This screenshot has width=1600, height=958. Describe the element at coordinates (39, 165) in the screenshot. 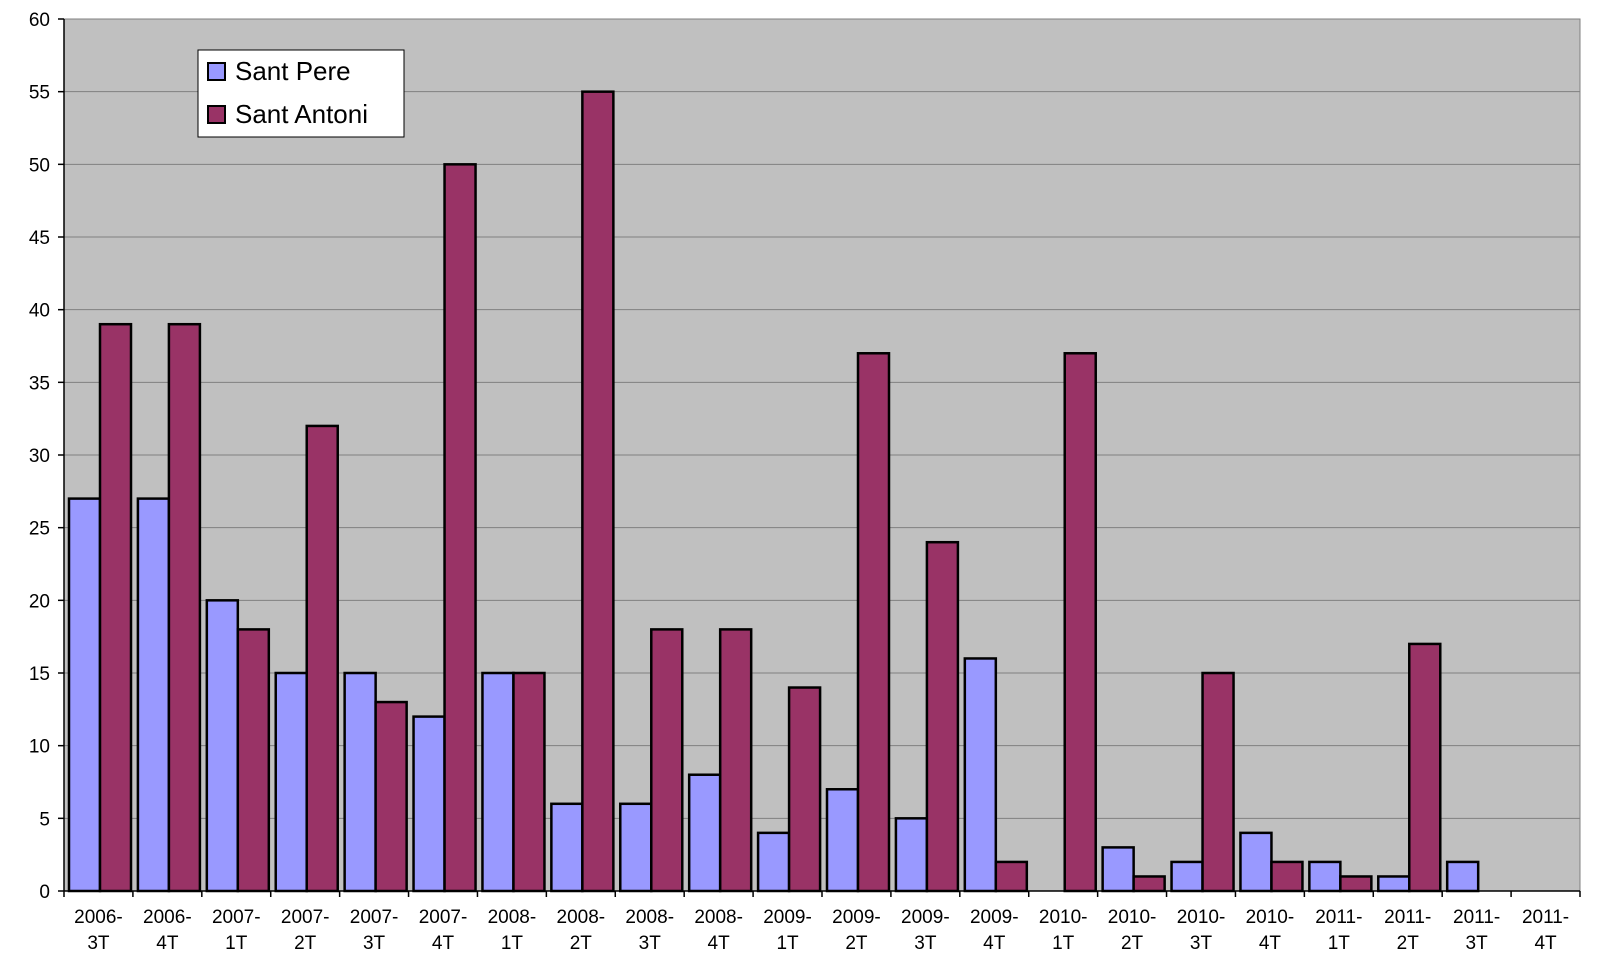

I see `y-tick-label: 50` at that location.